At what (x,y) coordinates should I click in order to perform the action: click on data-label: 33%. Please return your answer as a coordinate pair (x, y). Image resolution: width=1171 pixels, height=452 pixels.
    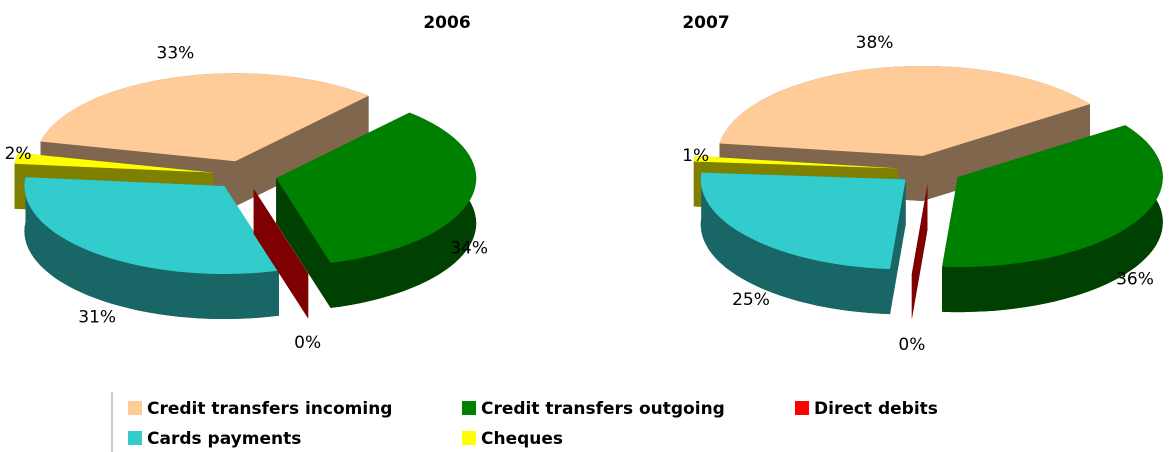
    Looking at the image, I should click on (176, 53).